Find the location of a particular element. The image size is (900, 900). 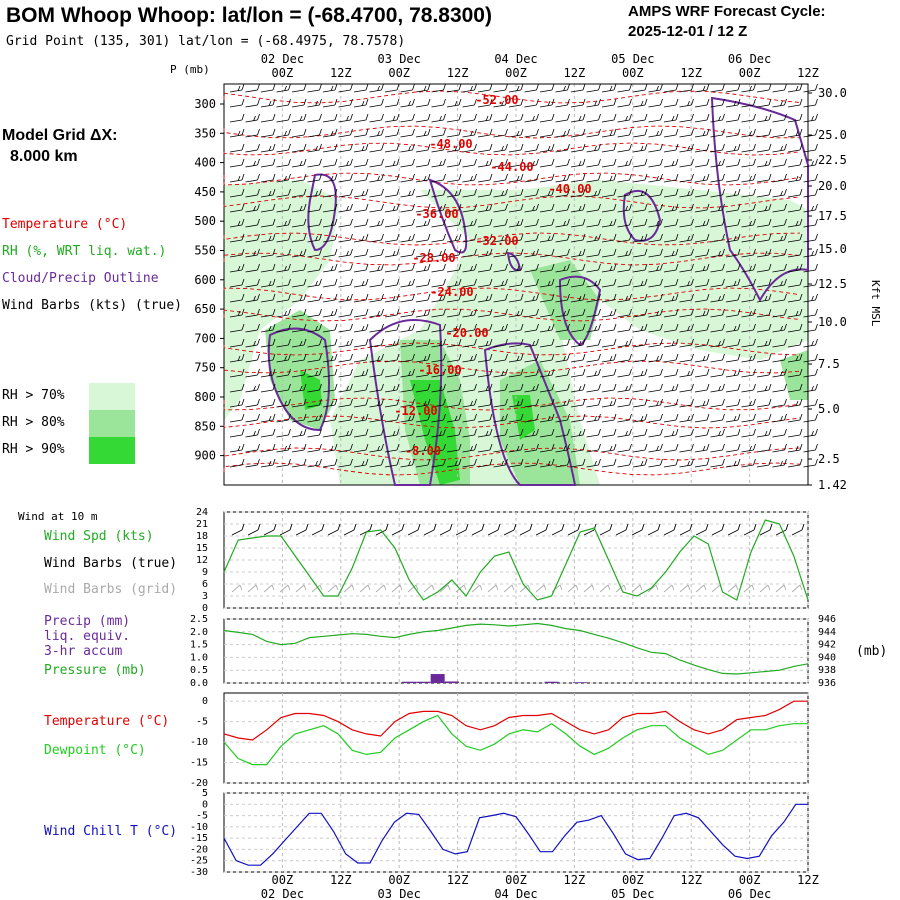

pressure-tick-label: 650 is located at coordinates (205, 309).